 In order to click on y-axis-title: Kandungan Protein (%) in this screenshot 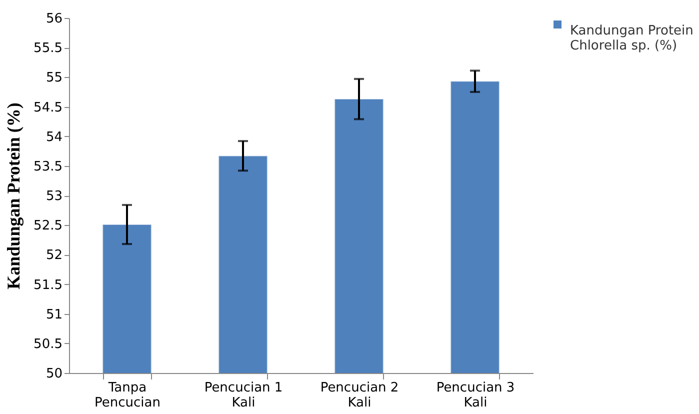, I will do `click(14, 196)`.